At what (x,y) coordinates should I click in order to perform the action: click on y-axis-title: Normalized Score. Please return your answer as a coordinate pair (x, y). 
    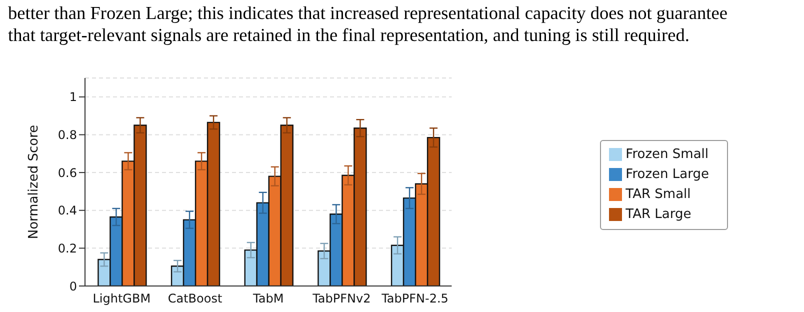
    Looking at the image, I should click on (34, 182).